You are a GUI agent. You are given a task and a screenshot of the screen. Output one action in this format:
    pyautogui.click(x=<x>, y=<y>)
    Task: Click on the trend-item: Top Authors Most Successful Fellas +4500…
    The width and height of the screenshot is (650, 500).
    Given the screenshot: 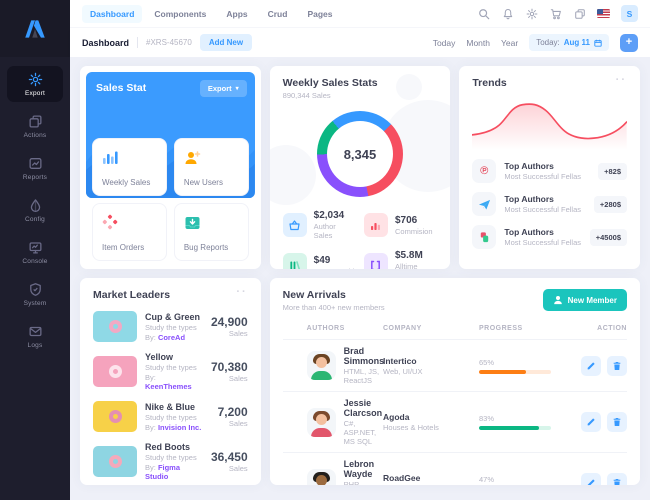 What is the action you would take?
    pyautogui.click(x=549, y=237)
    